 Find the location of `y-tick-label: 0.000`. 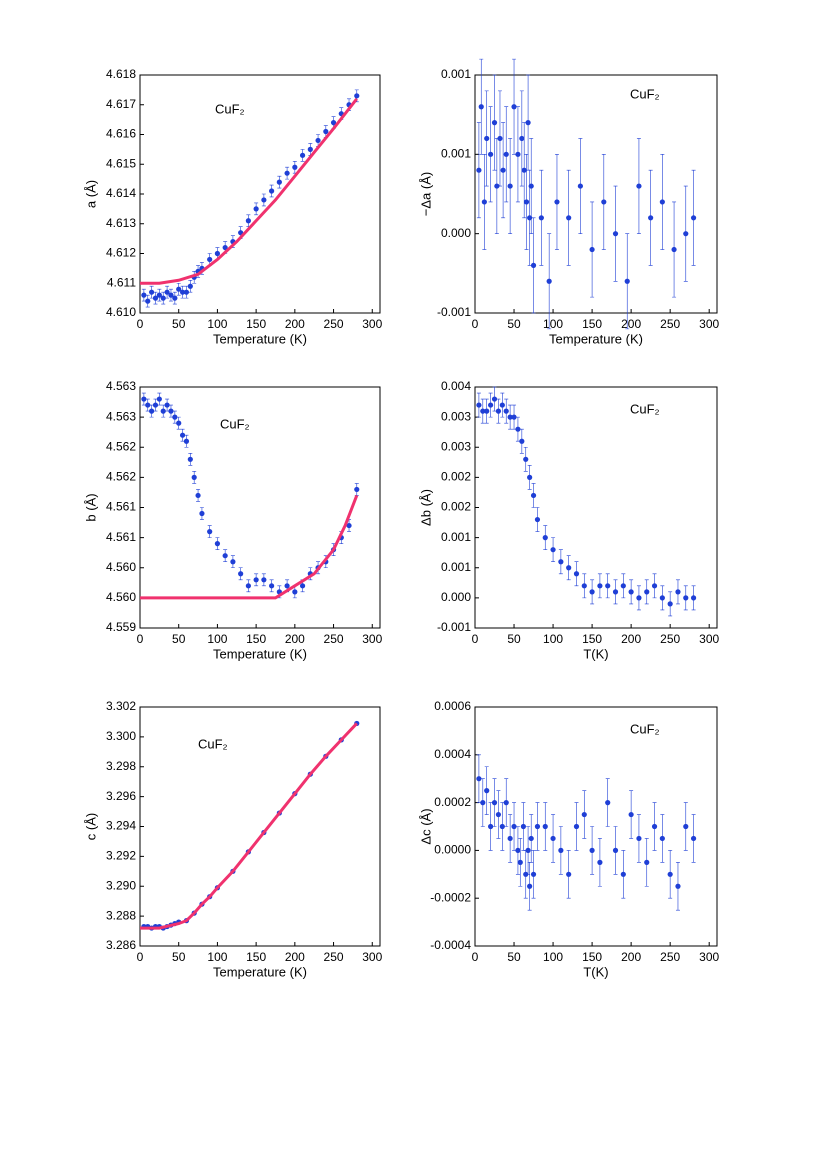

y-tick-label: 0.000 is located at coordinates (456, 597).